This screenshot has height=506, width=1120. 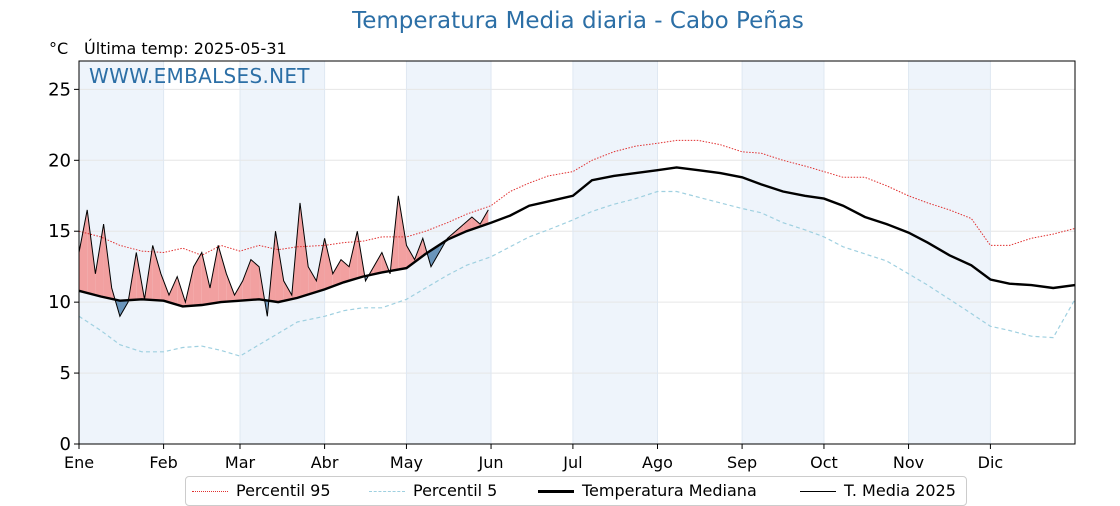 I want to click on chart-title: Temperatura Media diaria - Cabo Peñas, so click(x=560, y=21).